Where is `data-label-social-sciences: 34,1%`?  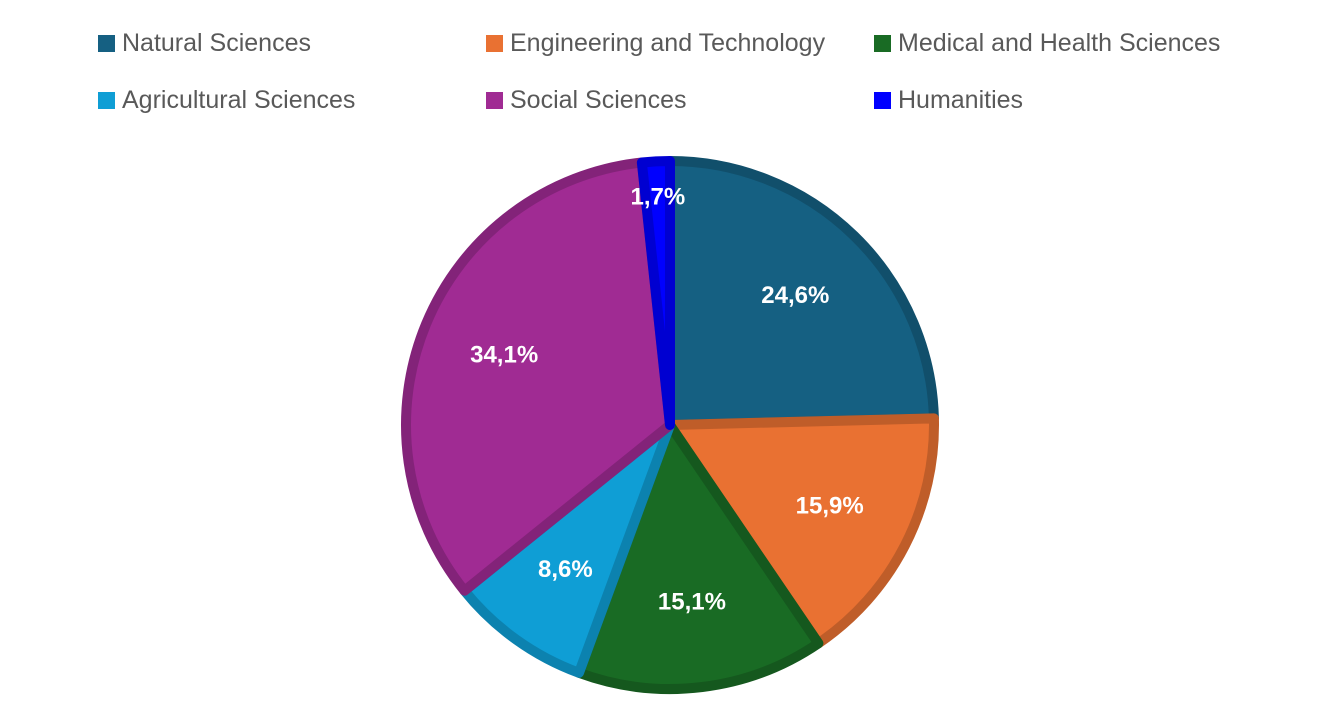 data-label-social-sciences: 34,1% is located at coordinates (504, 355).